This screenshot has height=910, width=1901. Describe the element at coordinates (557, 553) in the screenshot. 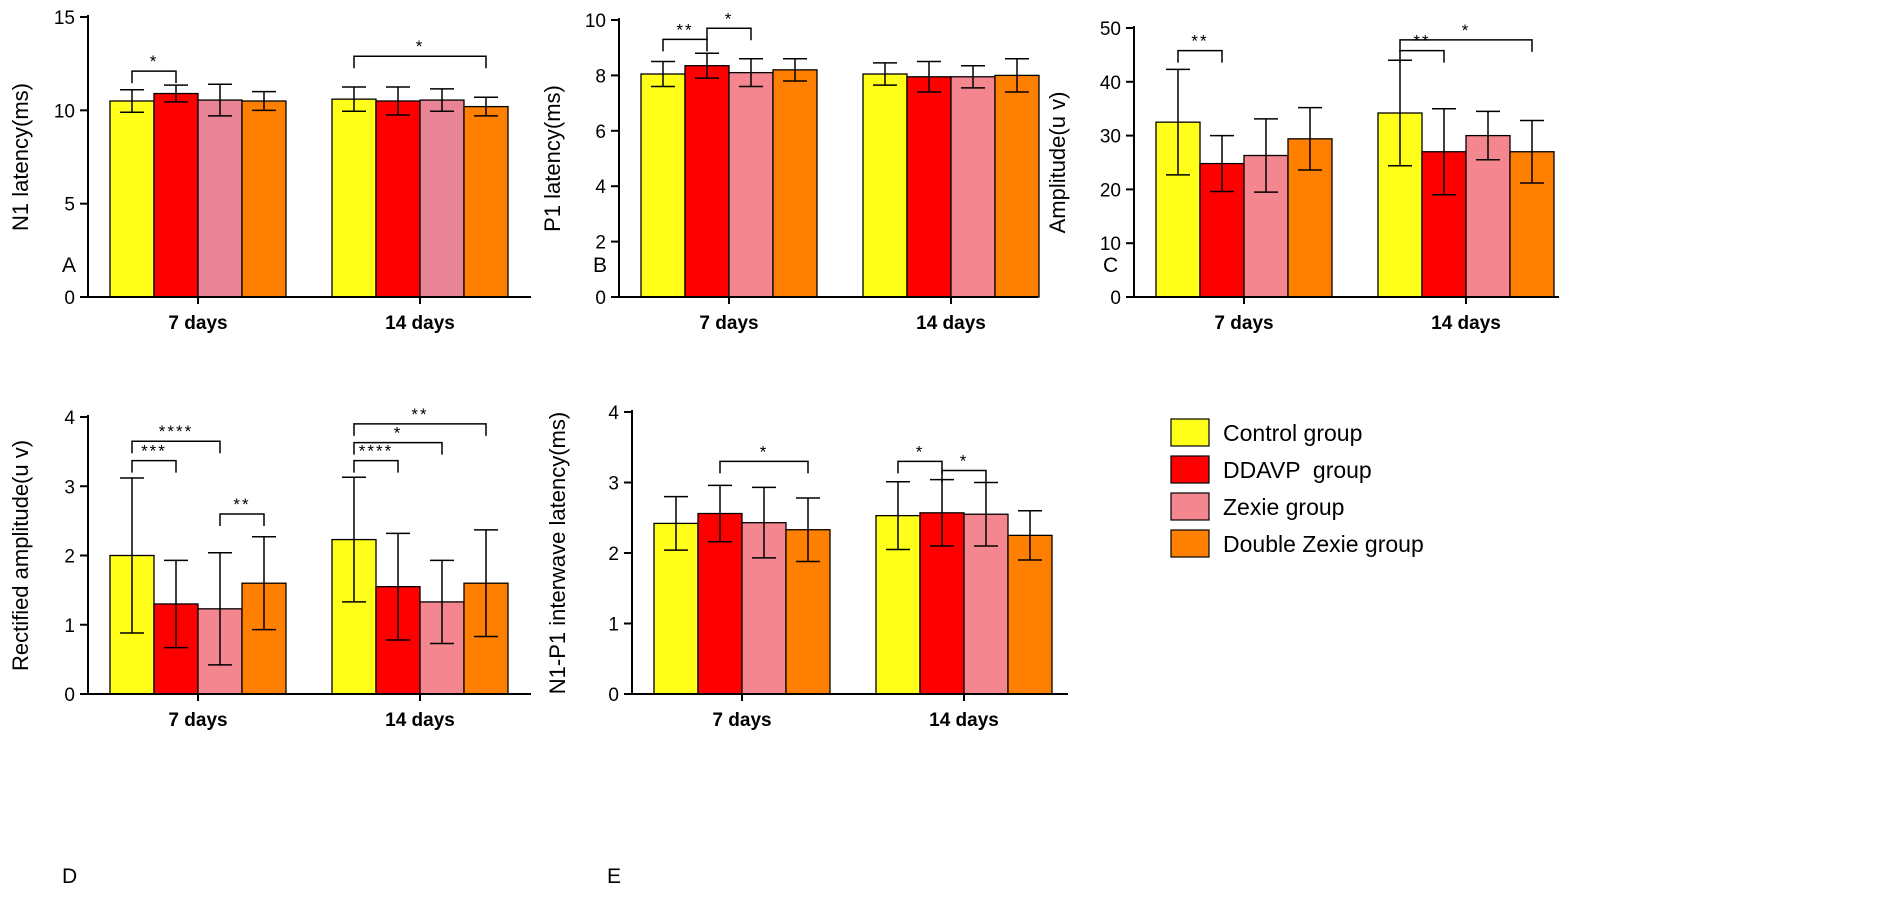

I see `y-axis-label: N1-P1 interwave latency(ms)` at that location.